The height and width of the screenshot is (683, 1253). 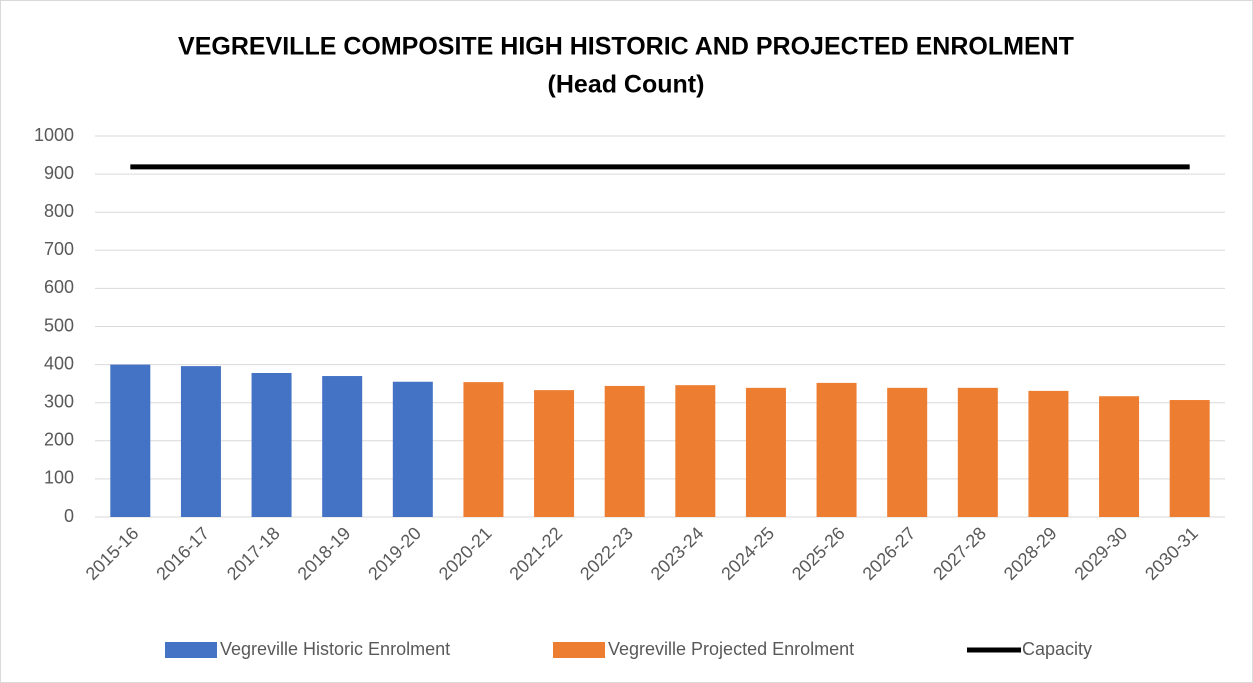 I want to click on legend-label: Vegreville Historic Enrolment, so click(x=335, y=649).